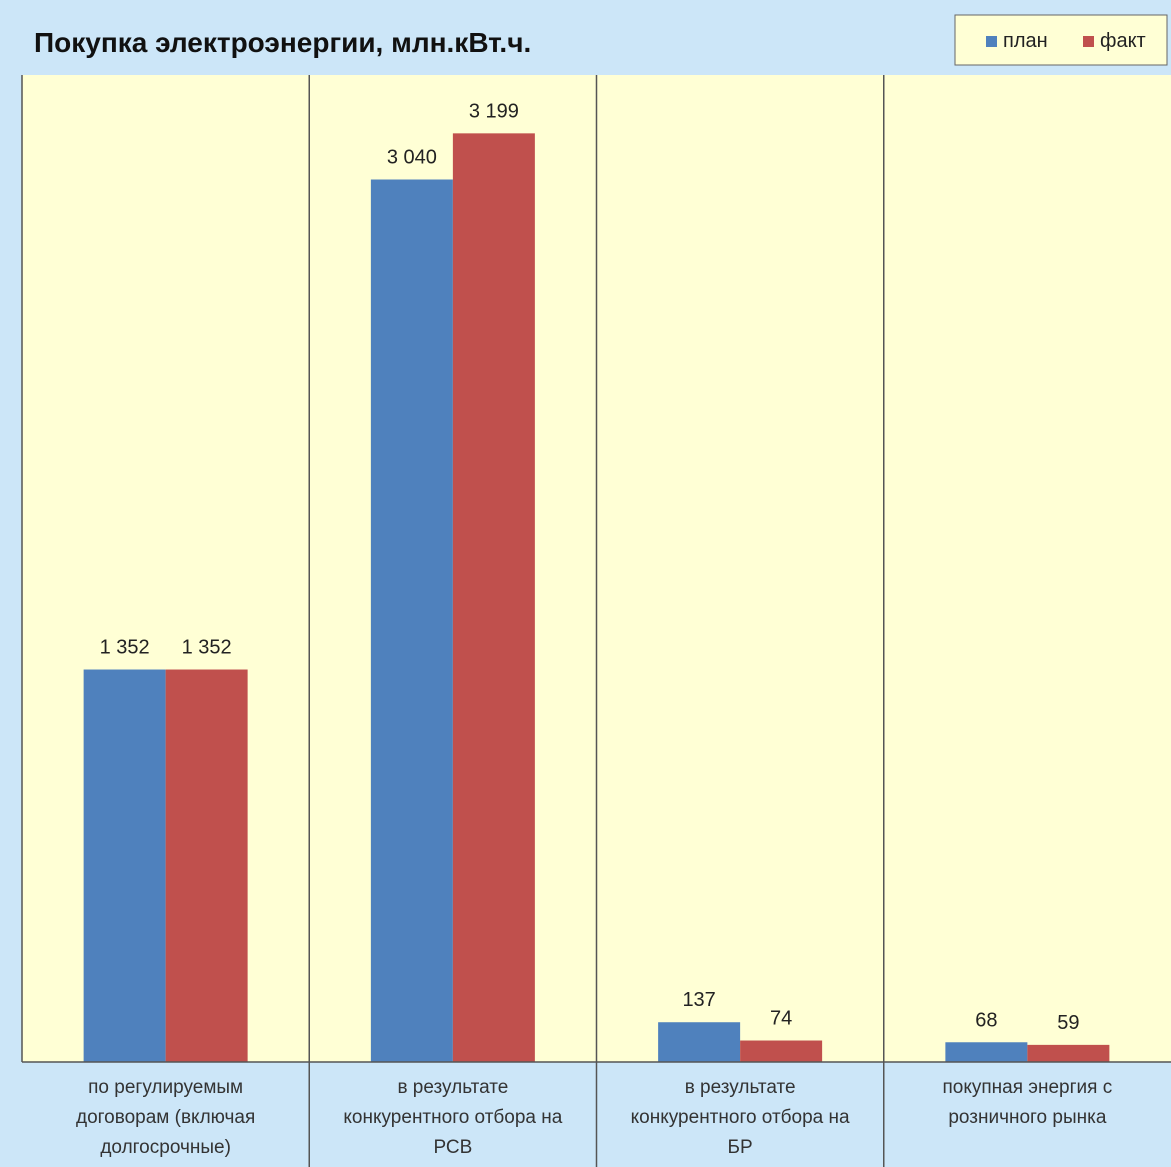 Image resolution: width=1171 pixels, height=1167 pixels. Describe the element at coordinates (1123, 41) in the screenshot. I see `legend-label-fact: факт` at that location.